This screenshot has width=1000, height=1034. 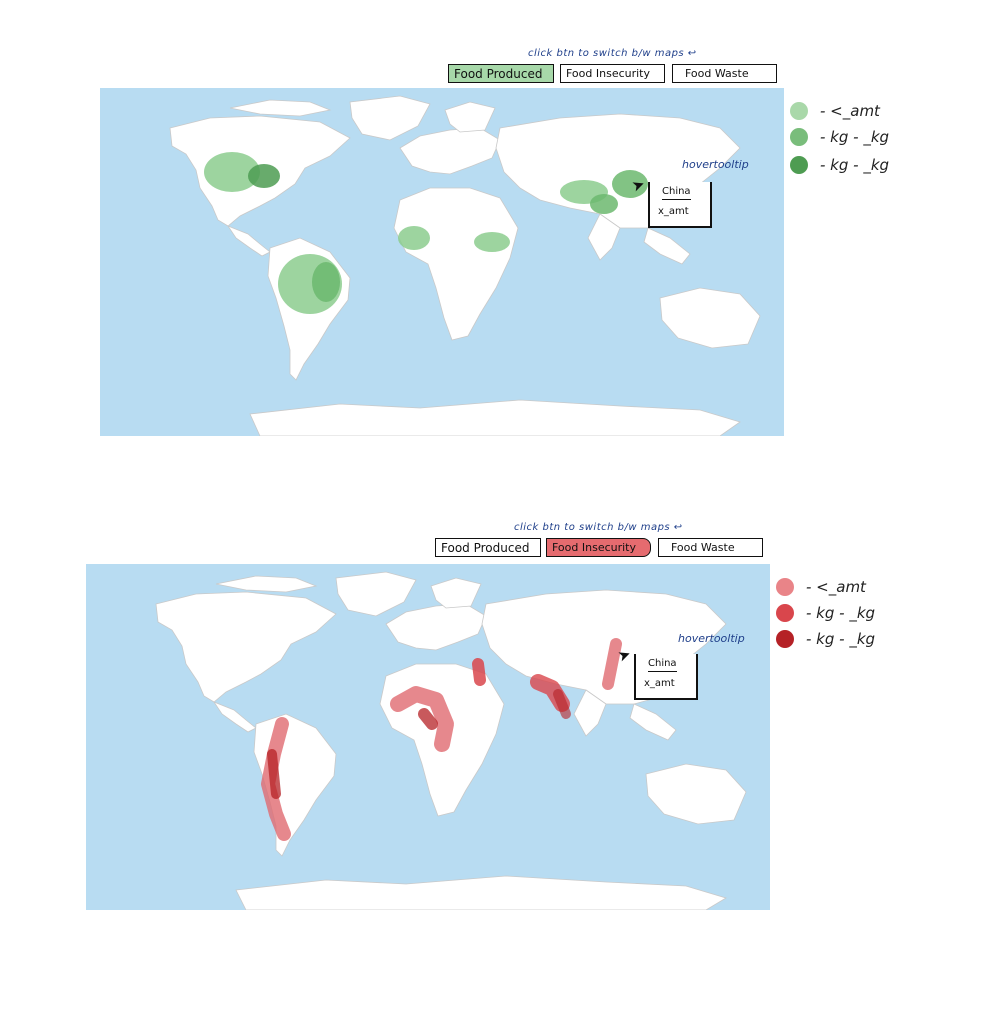 I want to click on africa, so click(x=456, y=264).